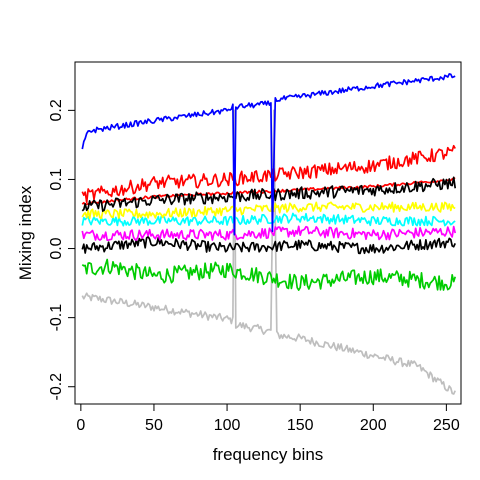 The image size is (480, 480). Describe the element at coordinates (154, 425) in the screenshot. I see `x-tick-label: 50` at that location.